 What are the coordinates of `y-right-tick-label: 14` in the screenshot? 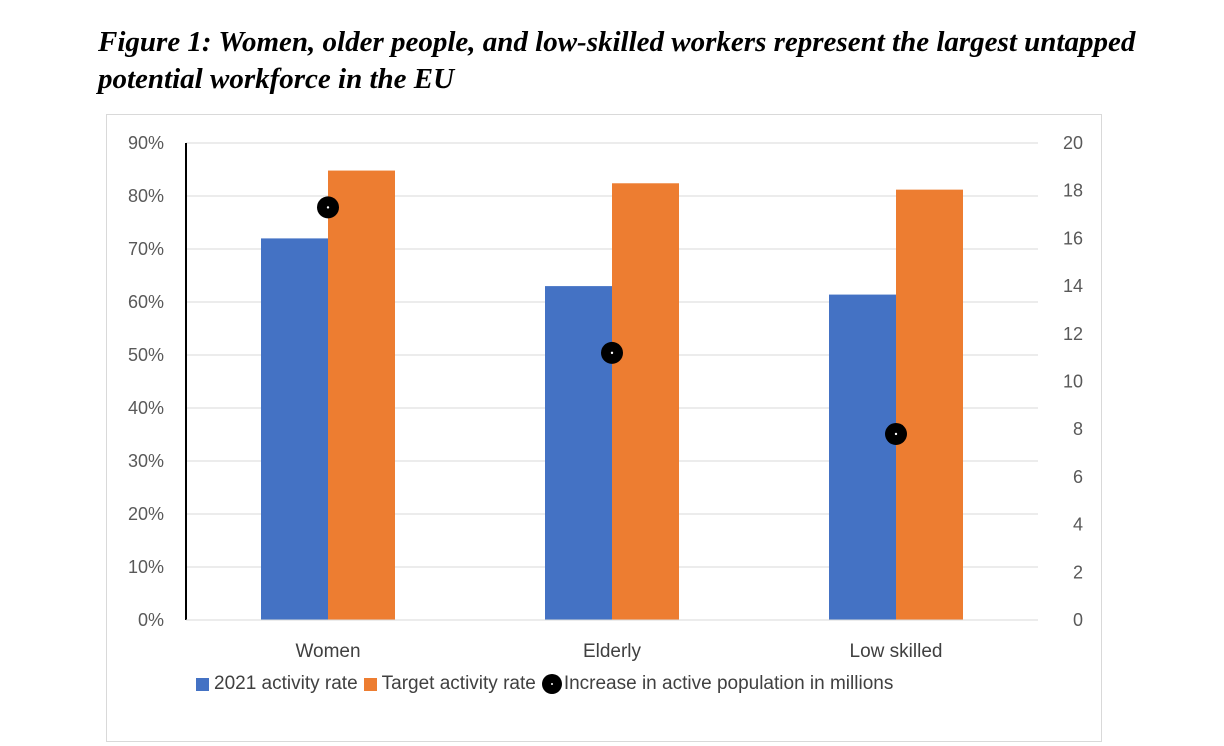 It's located at (1073, 286).